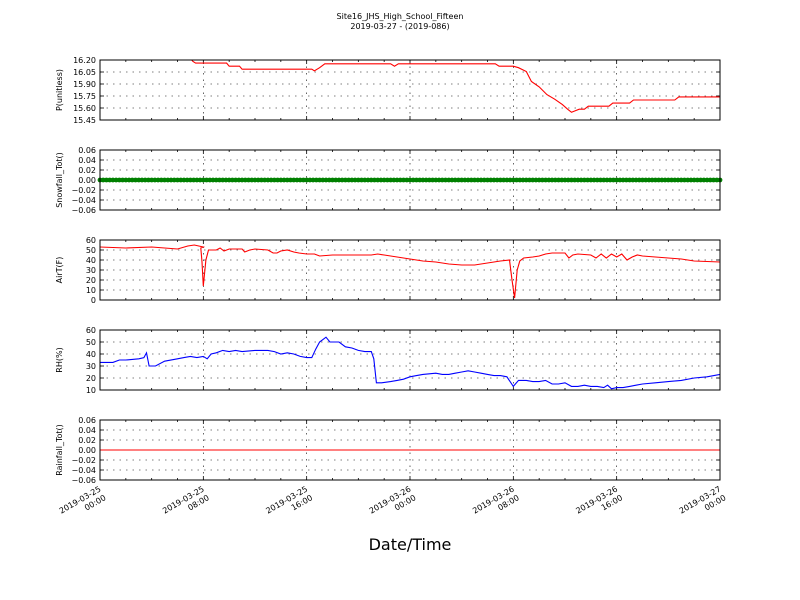 This screenshot has height=600, width=800. I want to click on x-axis-label: Date/Time, so click(410, 544).